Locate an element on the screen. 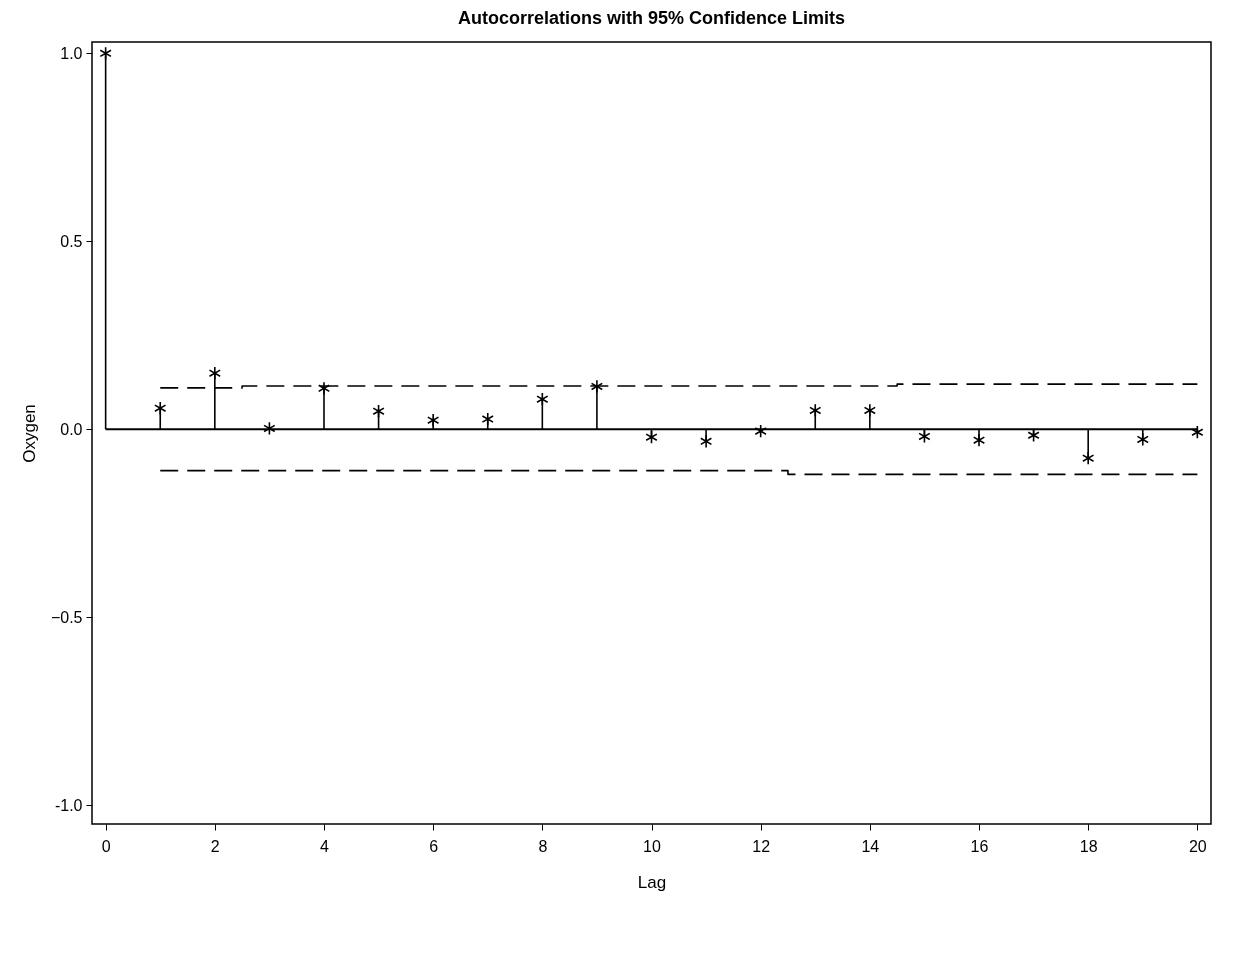 The width and height of the screenshot is (1236, 960). x-tick-label: 14 is located at coordinates (870, 846).